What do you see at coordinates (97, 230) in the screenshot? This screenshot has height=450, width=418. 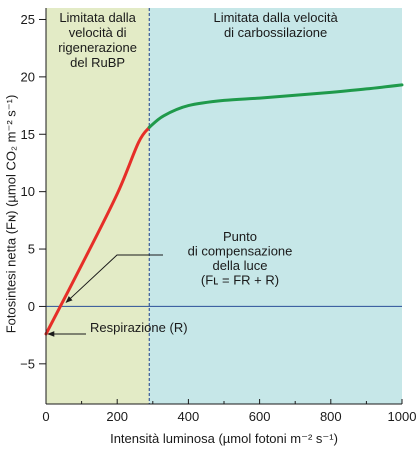 I see `curve-rubp` at bounding box center [97, 230].